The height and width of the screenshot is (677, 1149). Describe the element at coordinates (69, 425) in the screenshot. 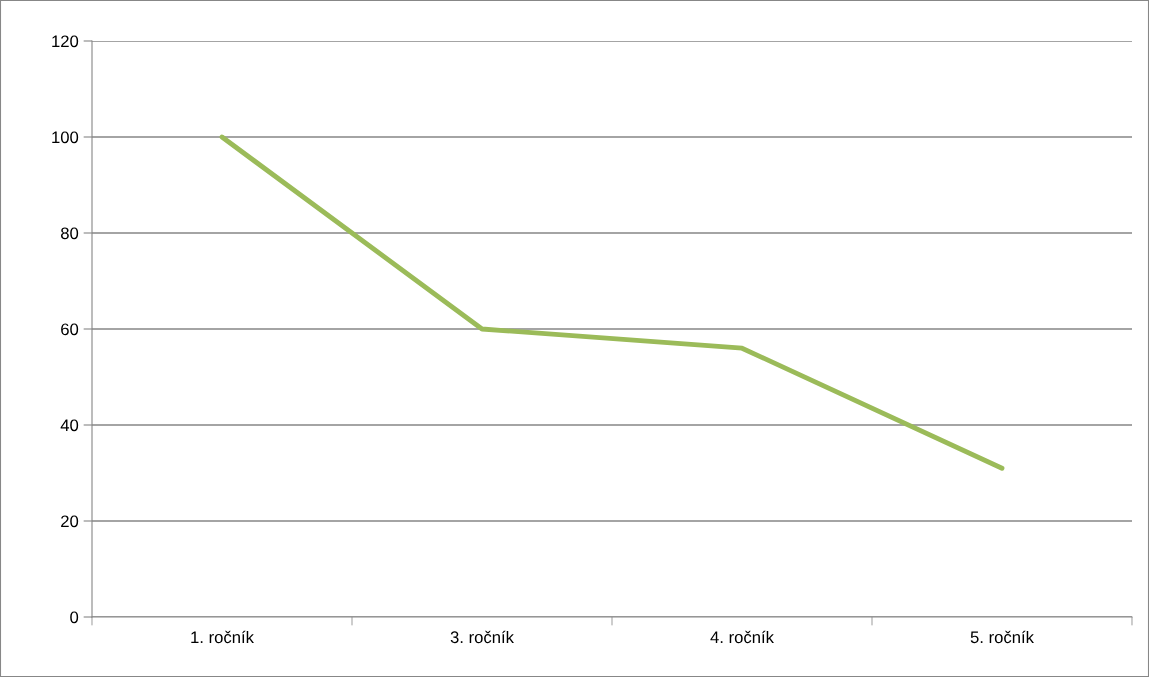

I see `y-tick-label: 40` at that location.